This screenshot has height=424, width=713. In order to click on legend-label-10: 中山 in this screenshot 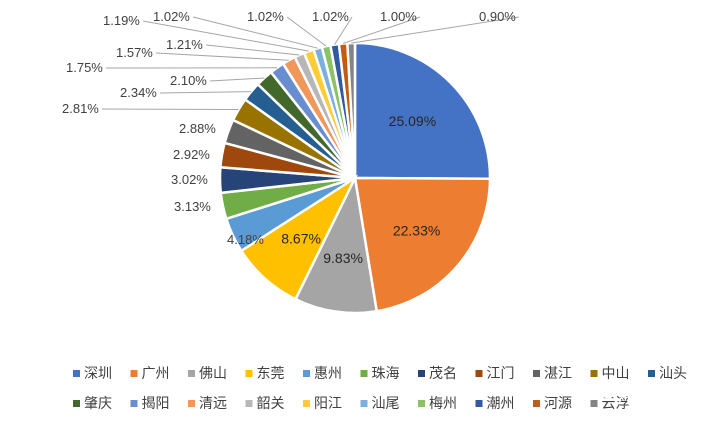, I will do `click(616, 374)`.